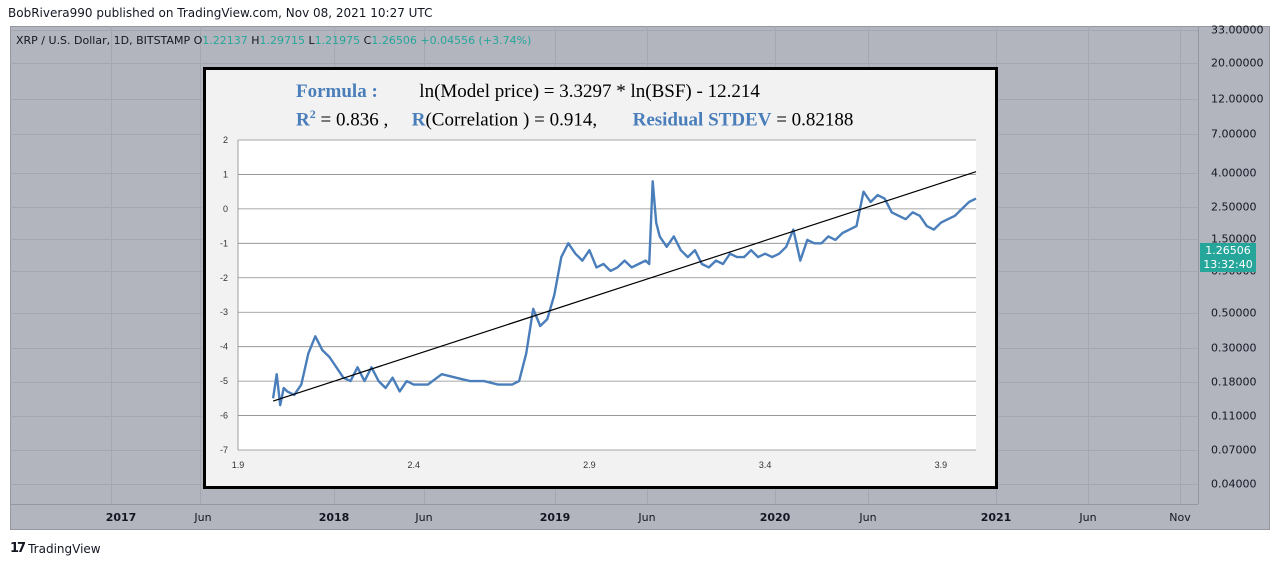  I want to click on current-price-badge: 1.26506 13:32:40, so click(1228, 257).